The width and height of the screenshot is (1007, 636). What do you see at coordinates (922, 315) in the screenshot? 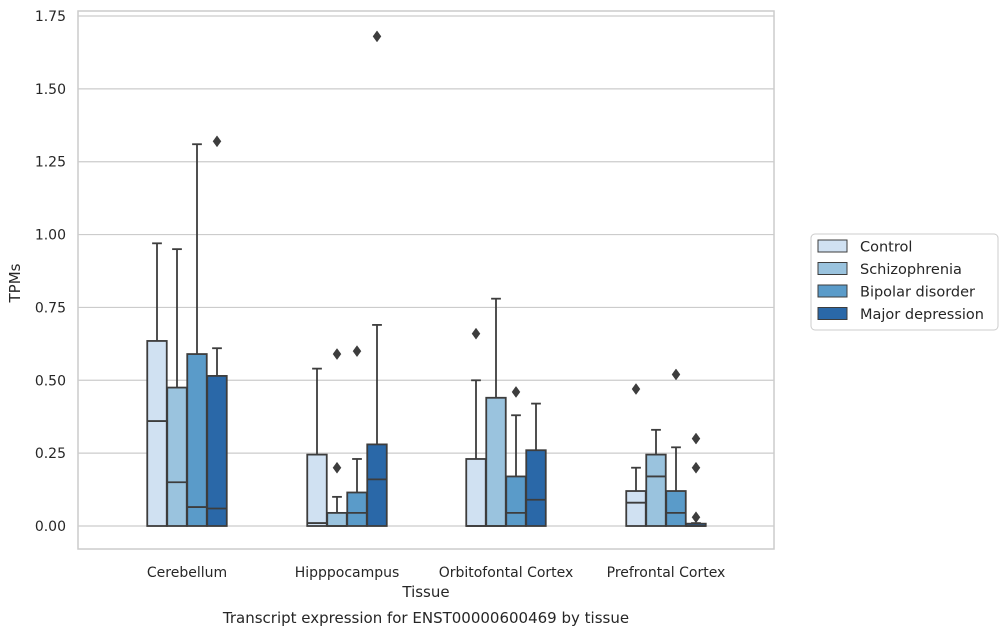
I see `legend-label: Major depression` at bounding box center [922, 315].